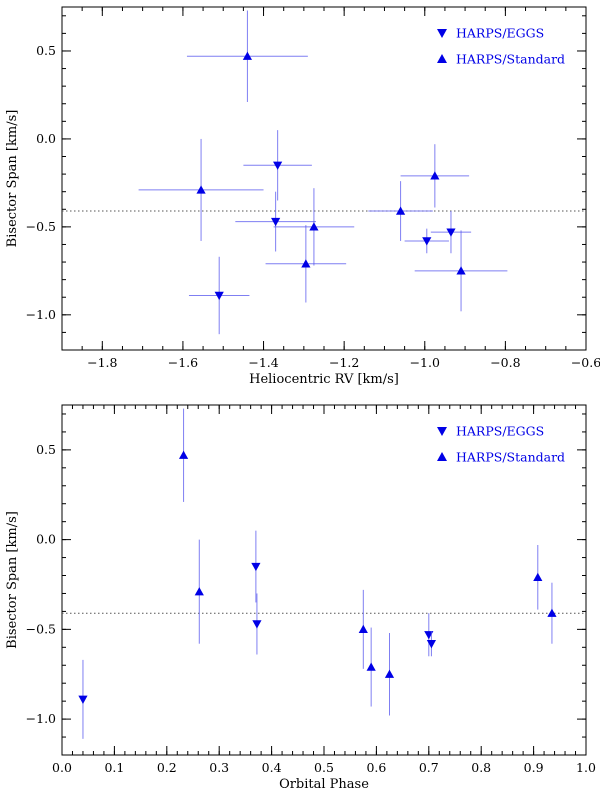 Image resolution: width=600 pixels, height=789 pixels. Describe the element at coordinates (510, 457) in the screenshot. I see `phase-legend-label: HARPS/Standard` at that location.